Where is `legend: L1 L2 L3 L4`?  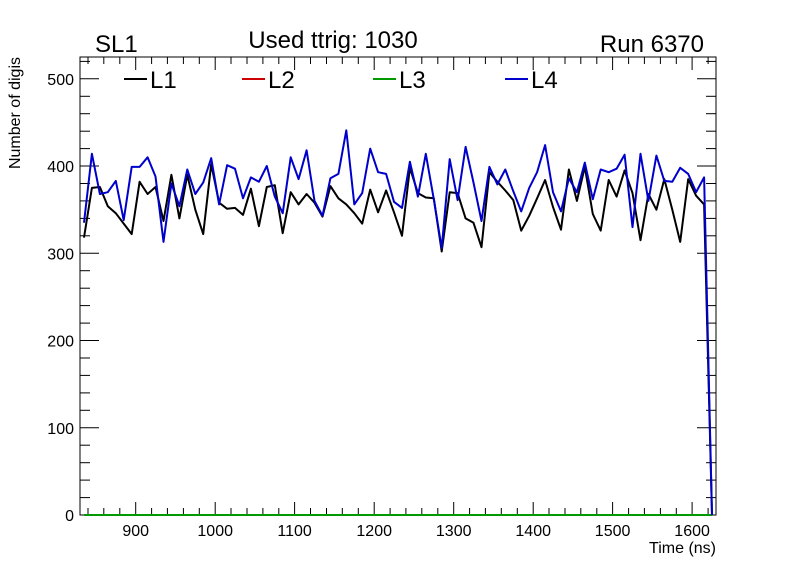 legend: L1 L2 L3 L4 is located at coordinates (341, 80).